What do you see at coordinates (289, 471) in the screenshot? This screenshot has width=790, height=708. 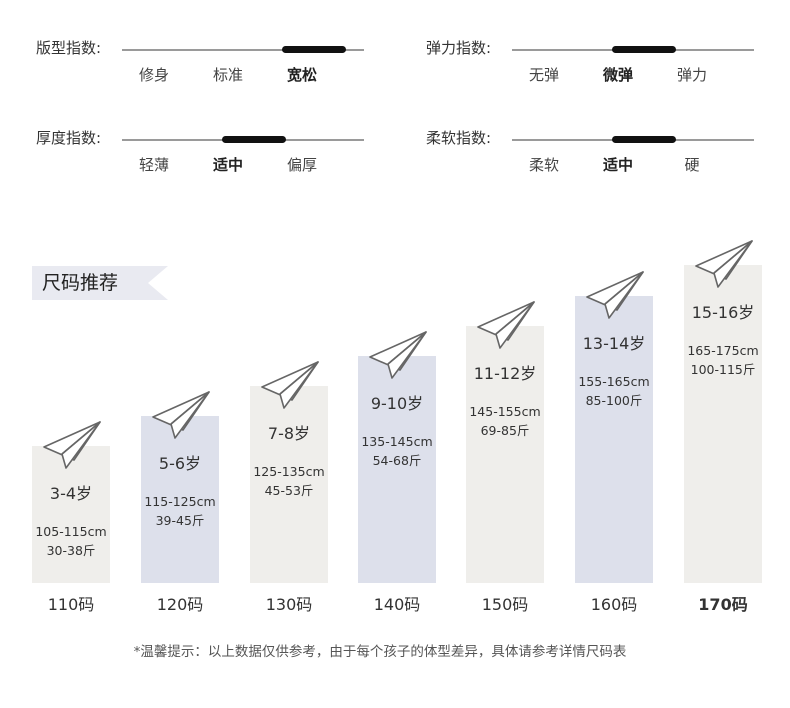 I see `height-range: 125-135cm` at bounding box center [289, 471].